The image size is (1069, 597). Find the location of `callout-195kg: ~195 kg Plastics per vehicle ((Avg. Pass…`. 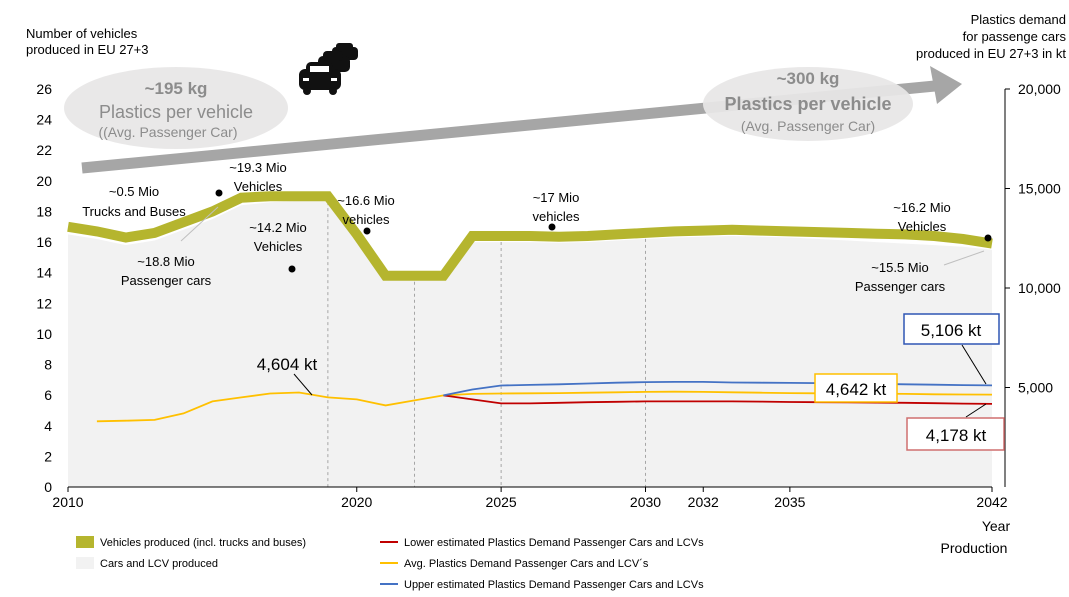

callout-195kg: ~195 kg Plastics per vehicle ((Avg. Pass… is located at coordinates (176, 108).